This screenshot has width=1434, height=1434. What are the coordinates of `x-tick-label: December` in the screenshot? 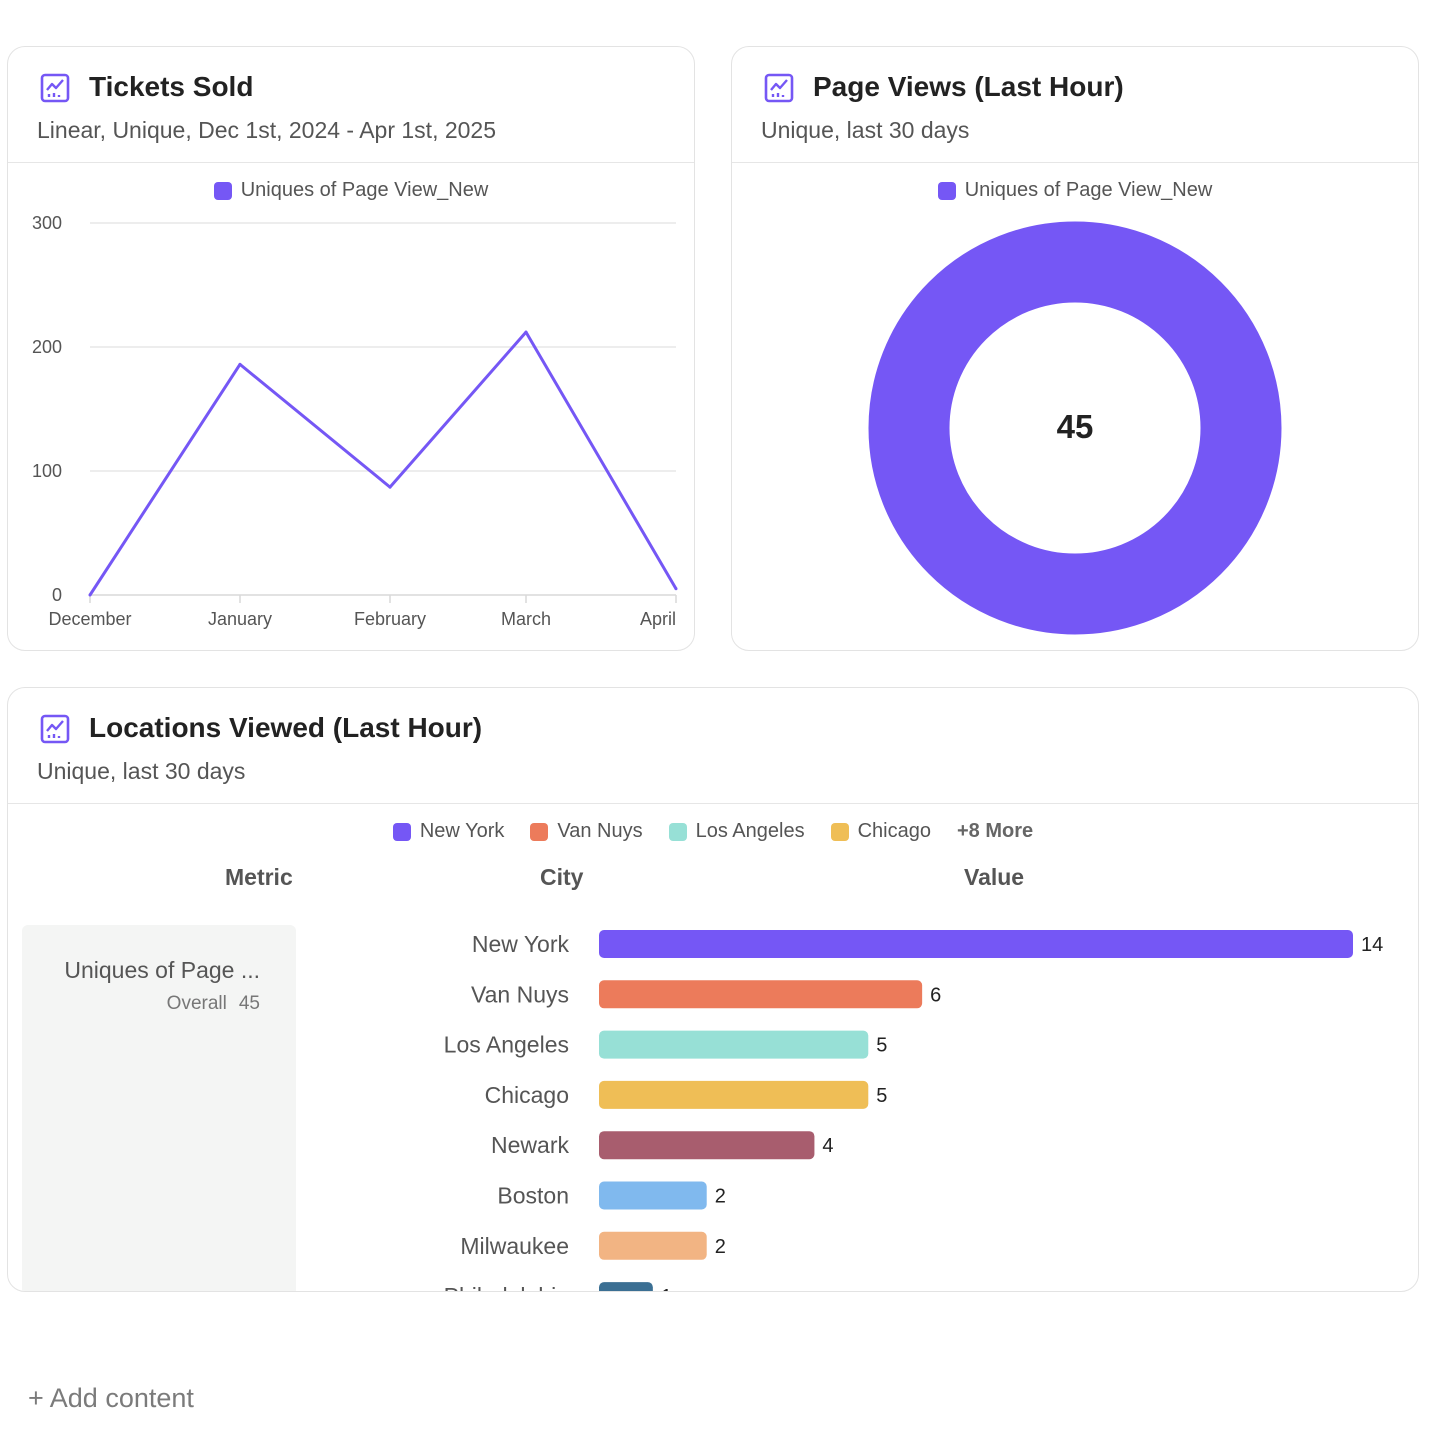 It's located at (89, 619).